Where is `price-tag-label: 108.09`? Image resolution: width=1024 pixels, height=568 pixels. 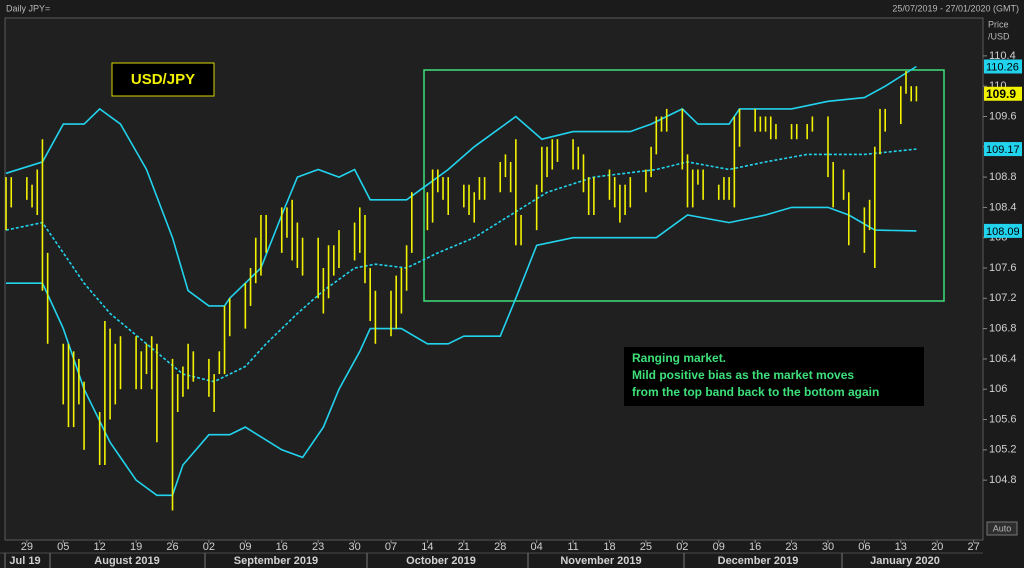 price-tag-label: 108.09 is located at coordinates (1003, 232).